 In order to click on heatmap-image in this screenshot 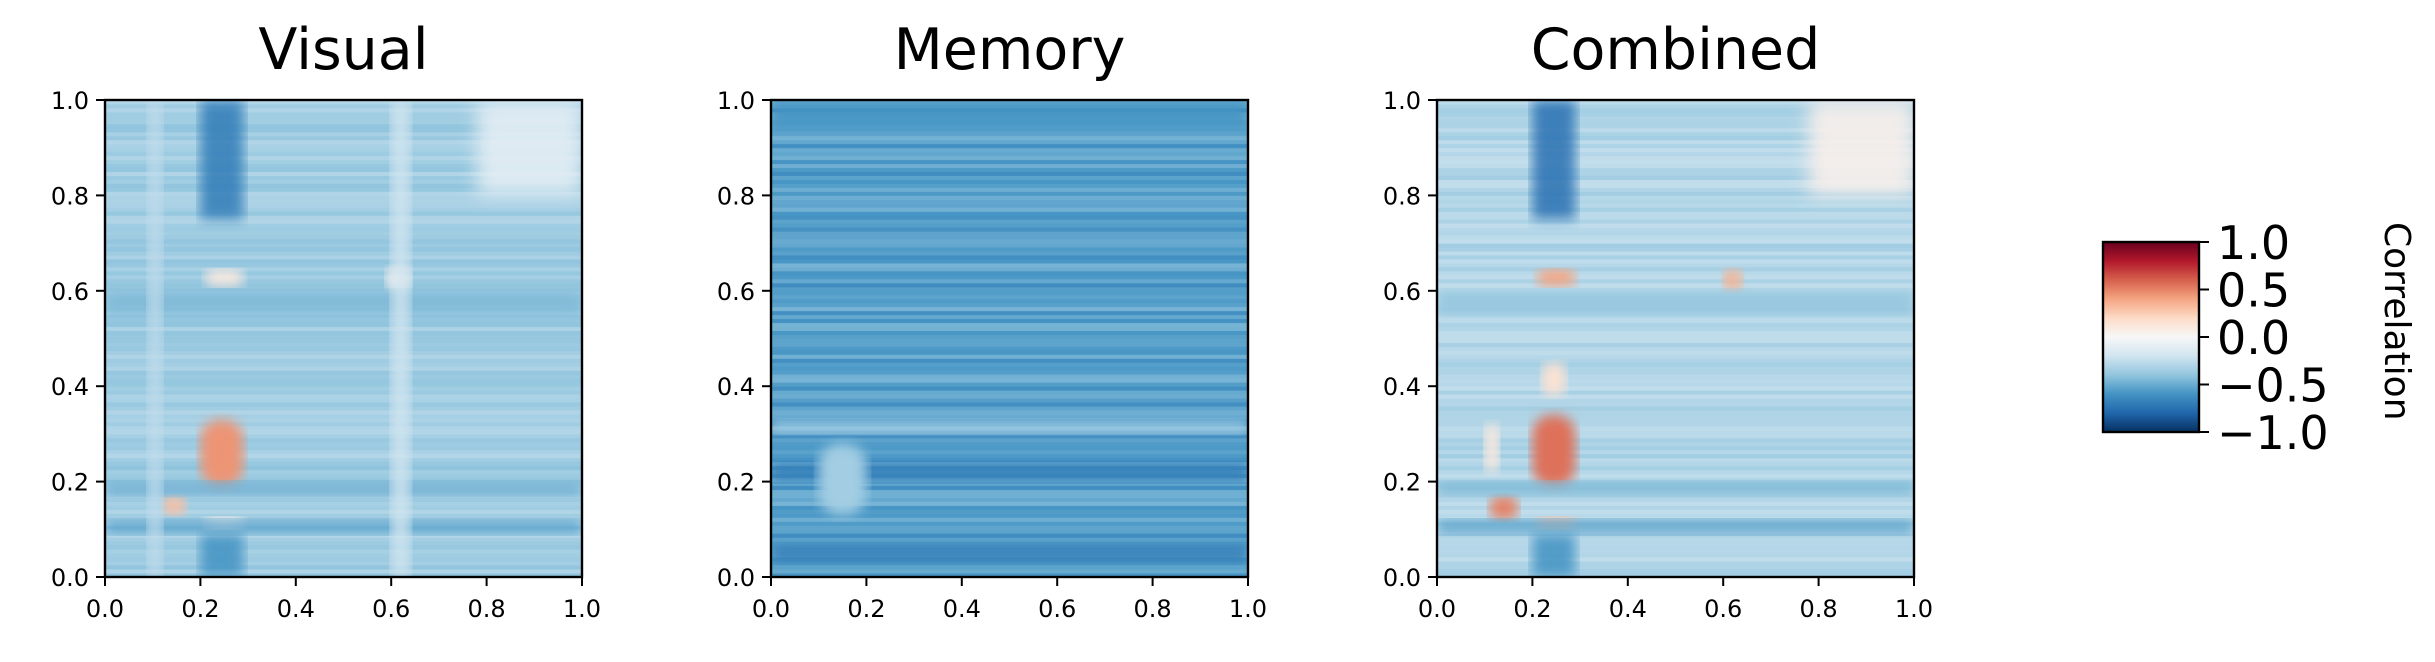, I will do `click(343, 338)`.